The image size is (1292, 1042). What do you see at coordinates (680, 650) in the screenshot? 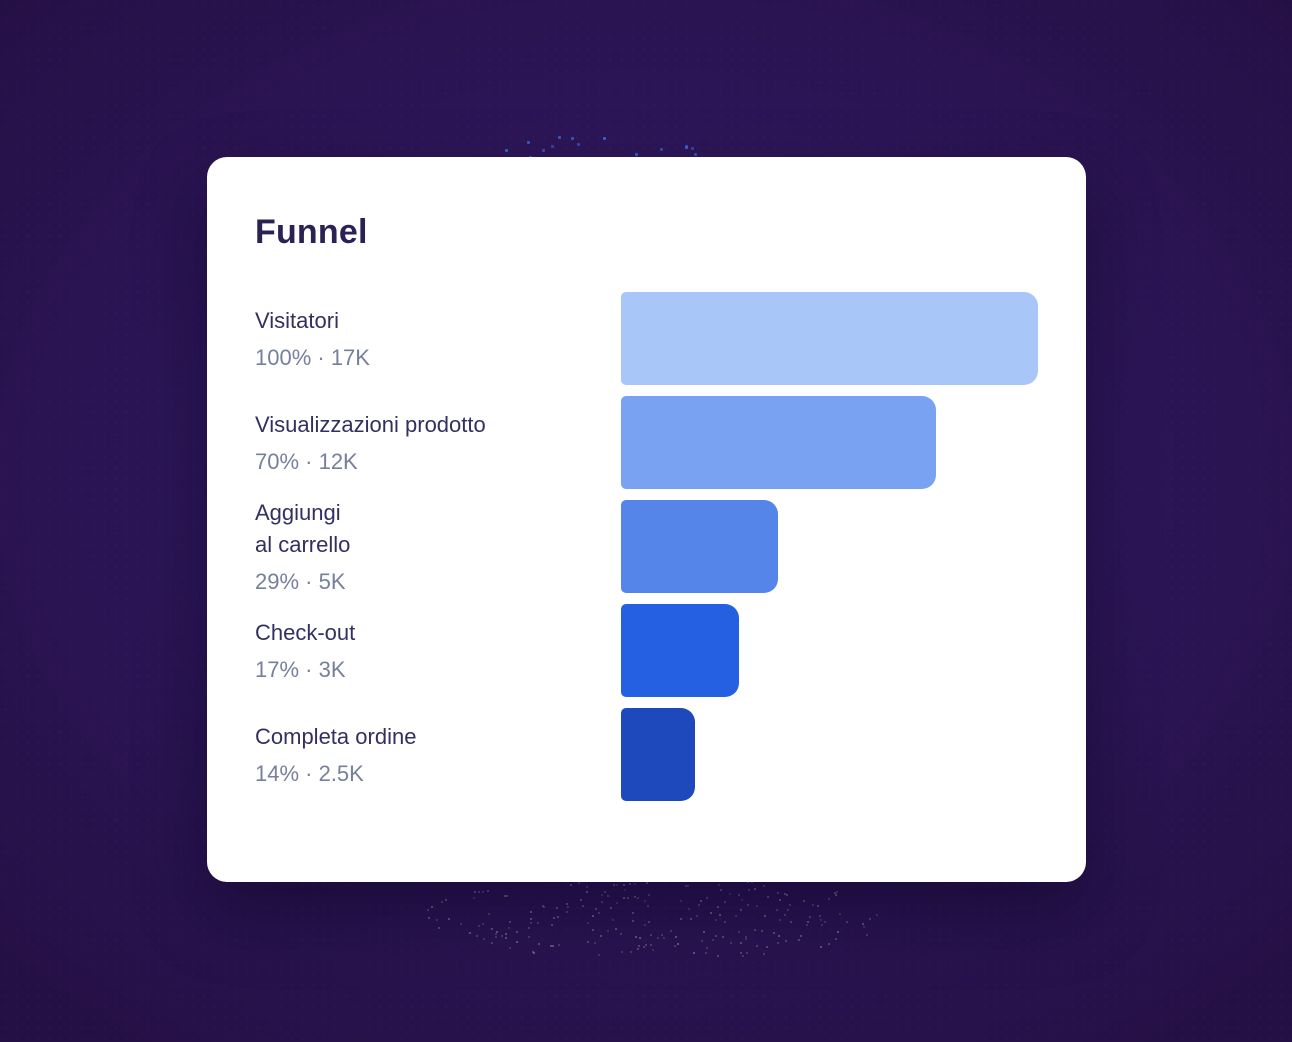
I see `funnel-bar-check-out` at bounding box center [680, 650].